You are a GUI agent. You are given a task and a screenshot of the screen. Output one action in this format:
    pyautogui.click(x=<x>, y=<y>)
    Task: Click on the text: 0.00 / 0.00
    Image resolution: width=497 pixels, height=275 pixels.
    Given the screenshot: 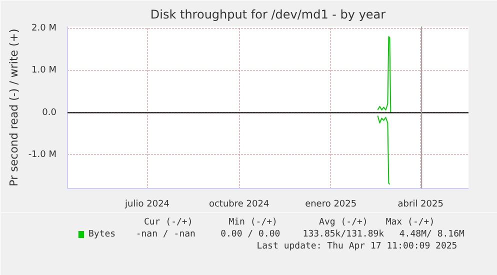 What is the action you would take?
    pyautogui.click(x=250, y=235)
    